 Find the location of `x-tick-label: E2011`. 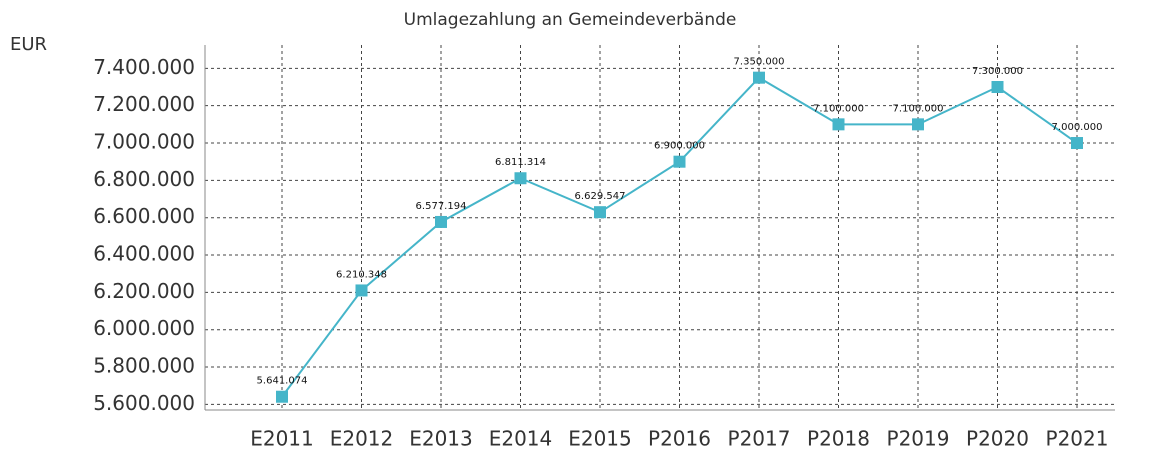

x-tick-label: E2011 is located at coordinates (282, 439).